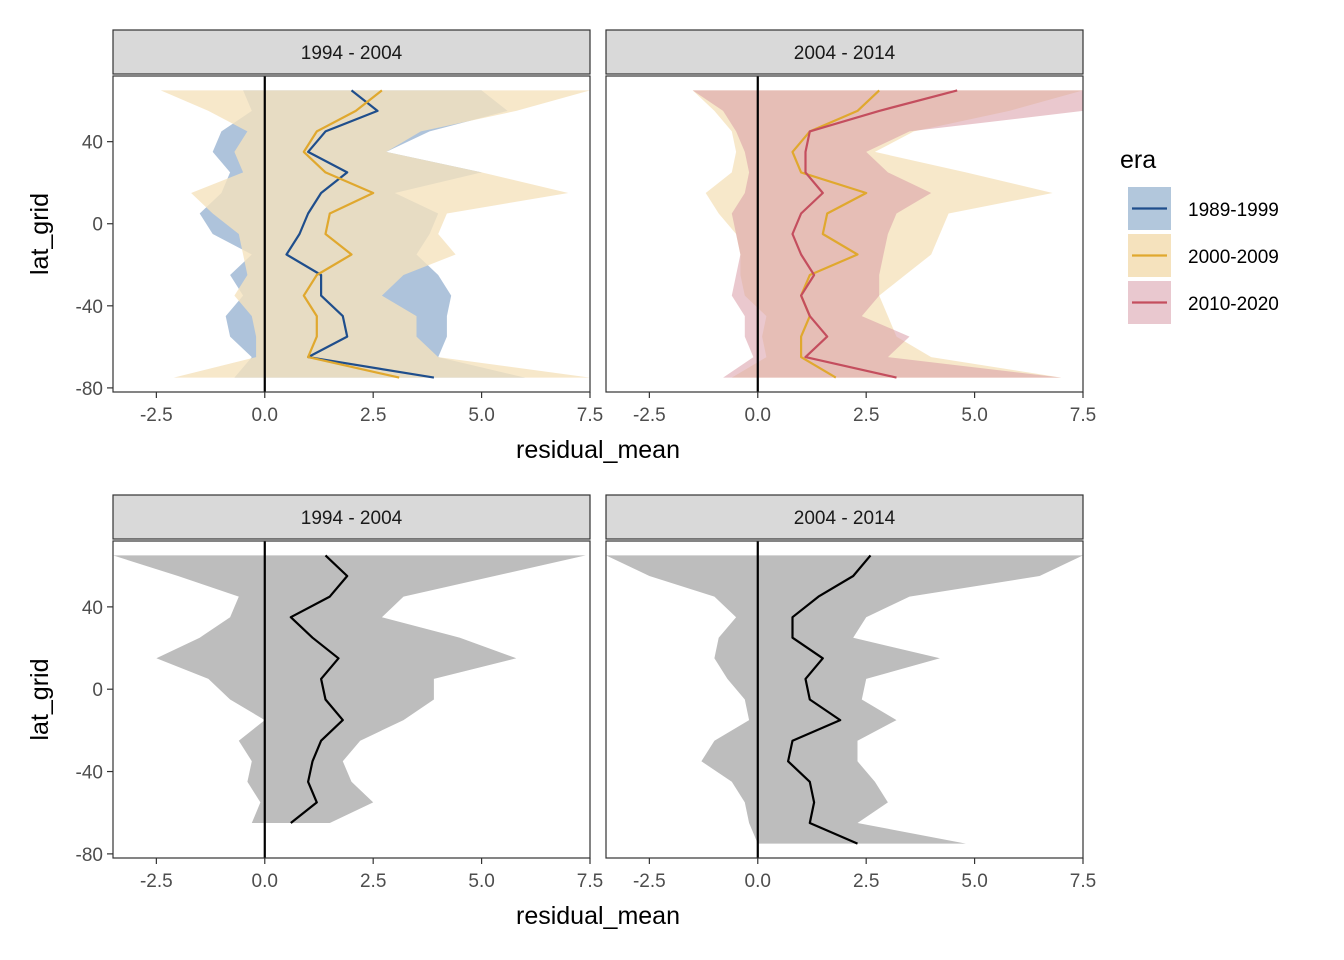 The width and height of the screenshot is (1344, 960). Describe the element at coordinates (1233, 210) in the screenshot. I see `legend-label: 1989-1999` at that location.